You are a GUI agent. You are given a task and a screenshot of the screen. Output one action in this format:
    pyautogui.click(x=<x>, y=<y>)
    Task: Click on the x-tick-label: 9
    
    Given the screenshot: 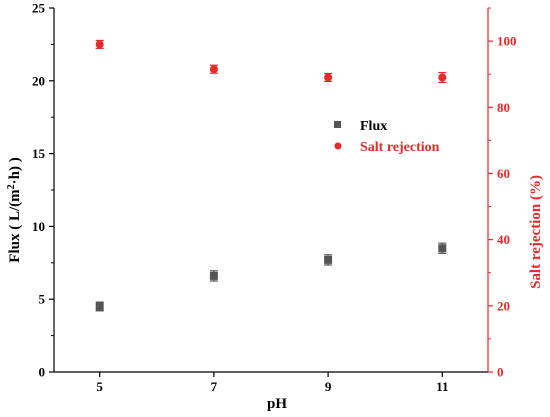 What is the action you would take?
    pyautogui.click(x=328, y=386)
    